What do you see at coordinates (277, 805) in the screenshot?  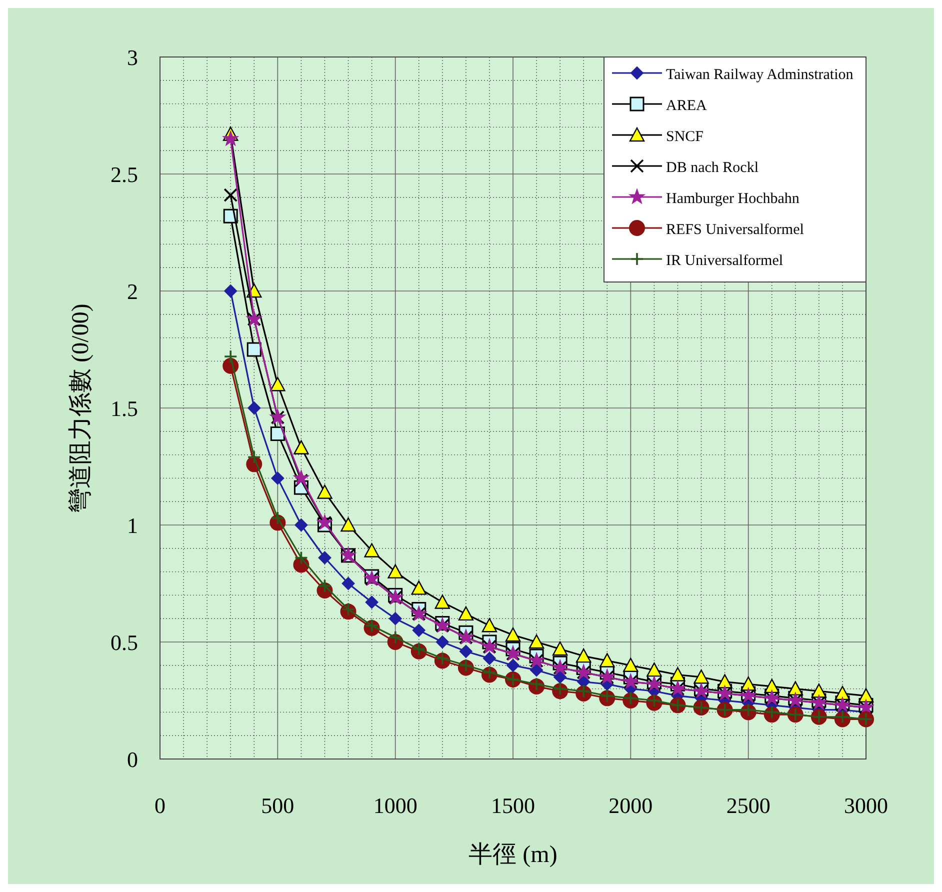 I see `x-tick-label: 500` at bounding box center [277, 805].